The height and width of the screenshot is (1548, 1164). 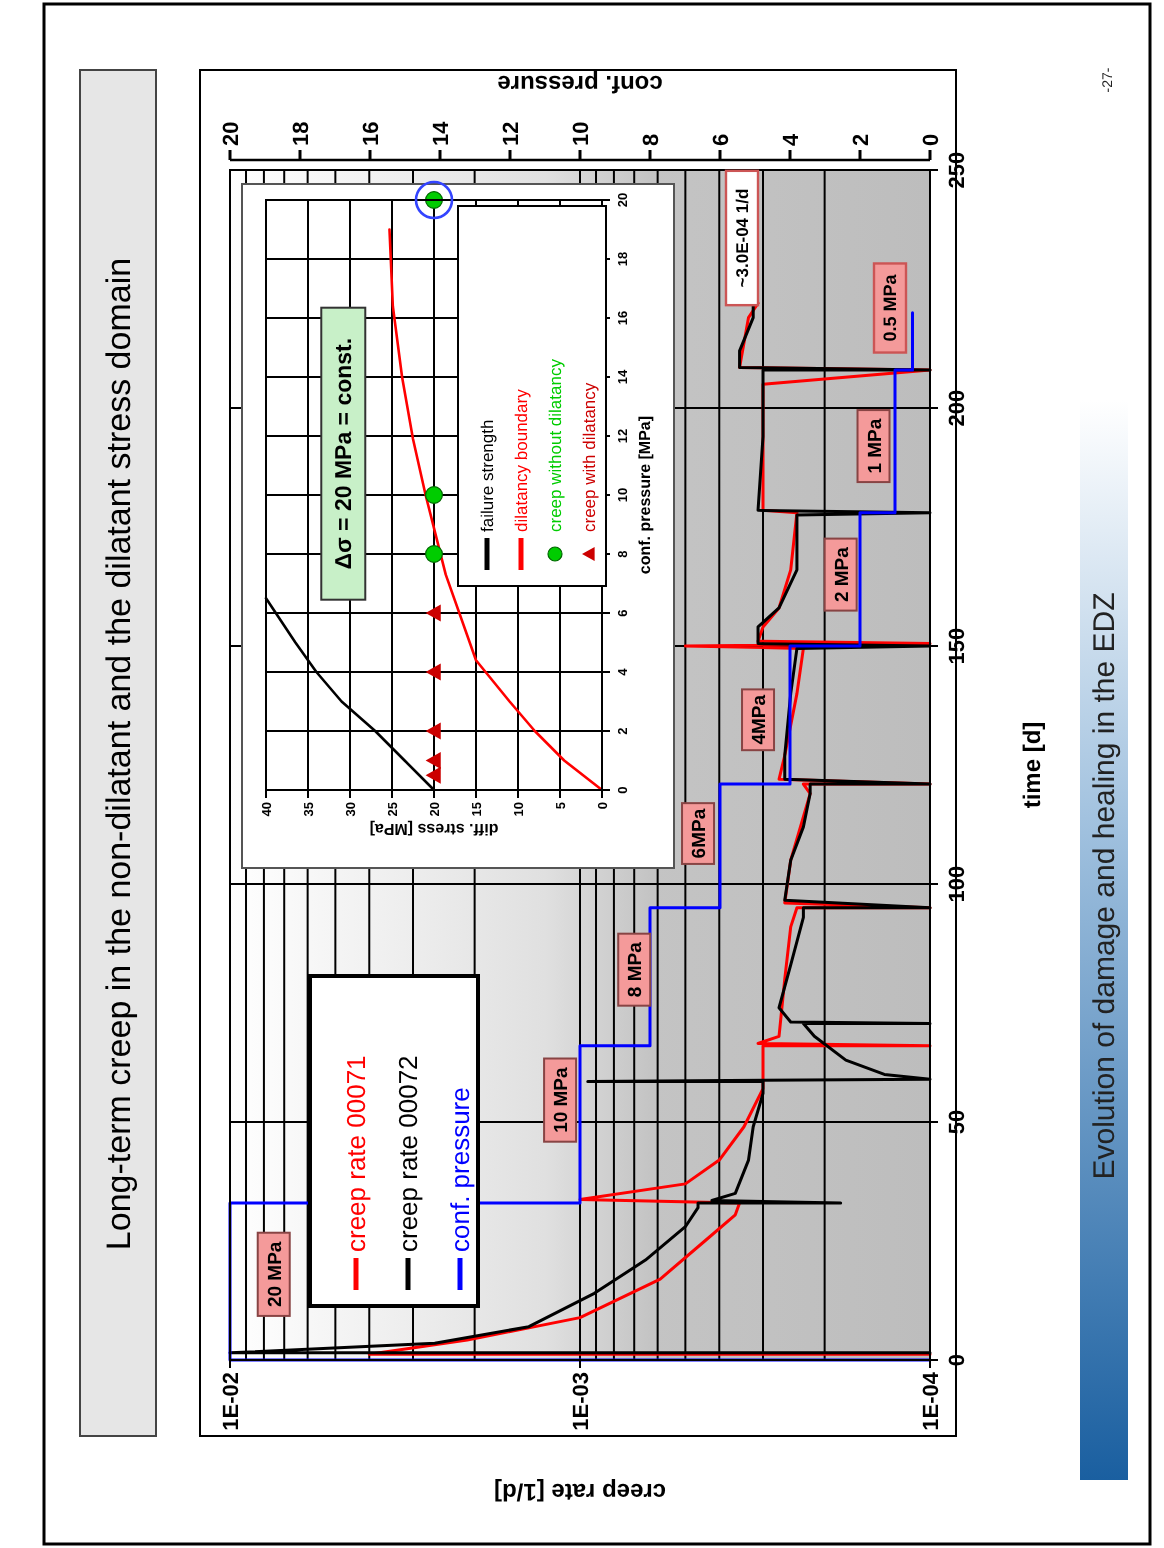 I want to click on annotation: 2 MPa, so click(x=842, y=574).